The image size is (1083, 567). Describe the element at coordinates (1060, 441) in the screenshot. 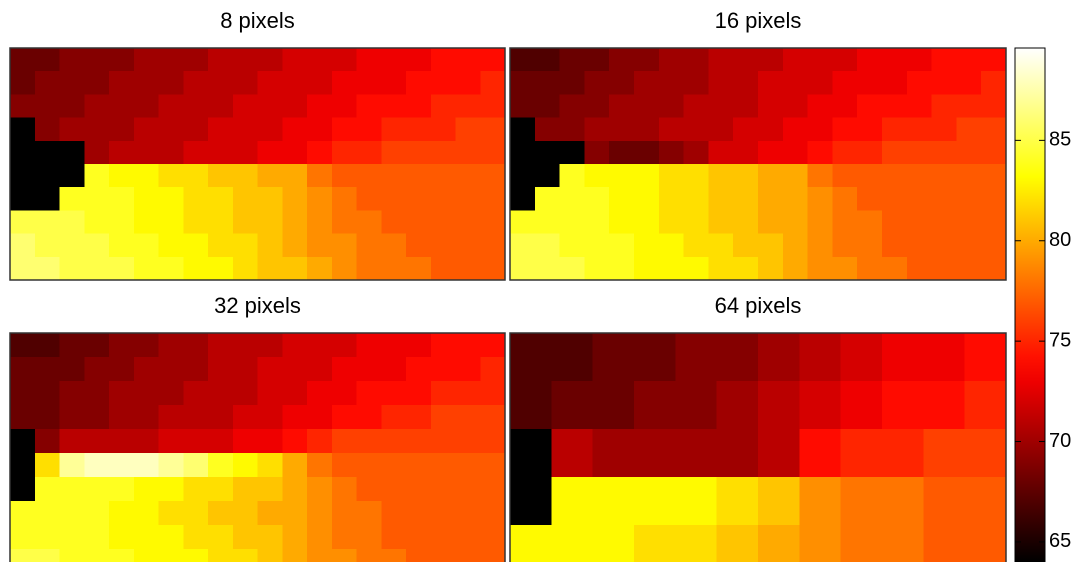

I see `colorbar-tick-label: 70` at that location.